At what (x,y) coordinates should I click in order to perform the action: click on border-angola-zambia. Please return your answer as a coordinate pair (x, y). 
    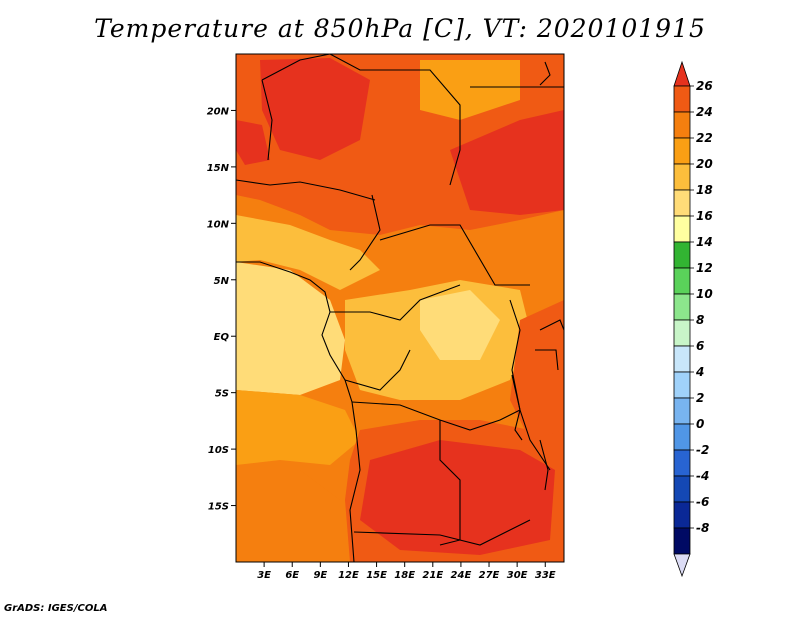
    Looking at the image, I should click on (450, 483).